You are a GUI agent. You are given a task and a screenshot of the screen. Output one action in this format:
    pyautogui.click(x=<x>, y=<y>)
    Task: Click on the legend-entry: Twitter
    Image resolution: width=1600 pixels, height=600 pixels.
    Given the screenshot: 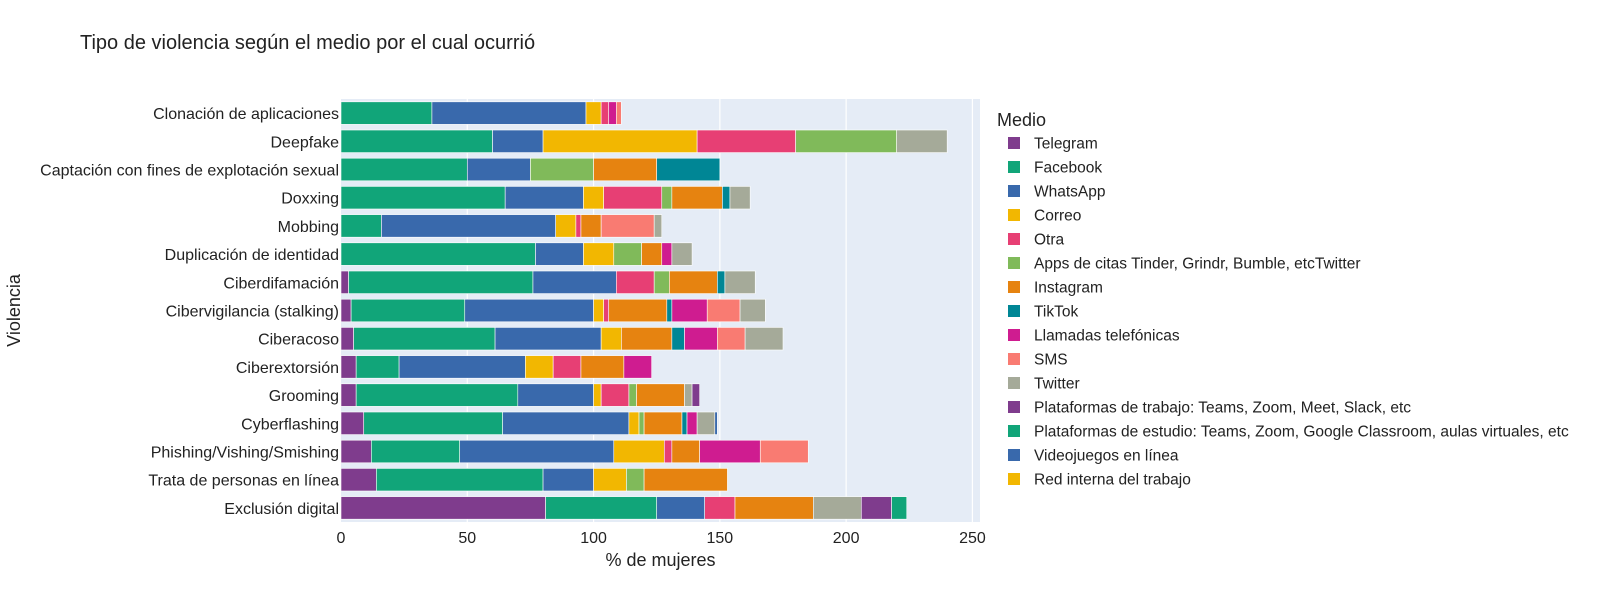 What is the action you would take?
    pyautogui.click(x=1057, y=384)
    